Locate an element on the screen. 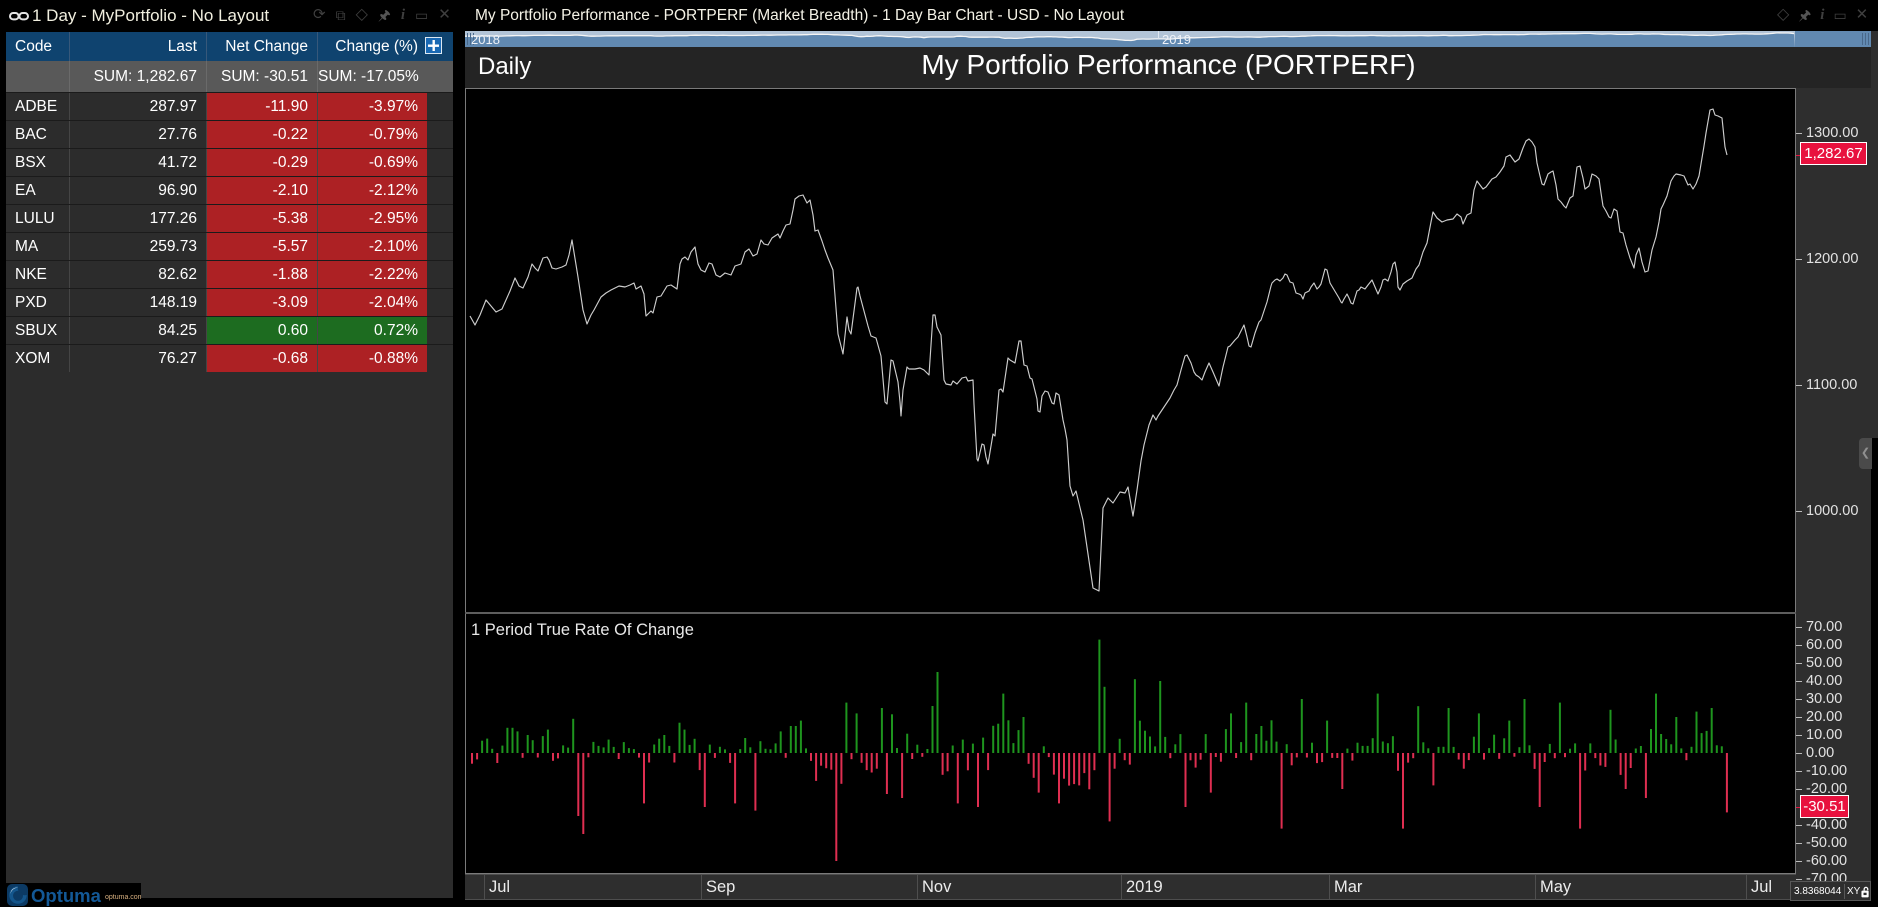  svg-text: optuma.com is located at coordinates (123, 897).